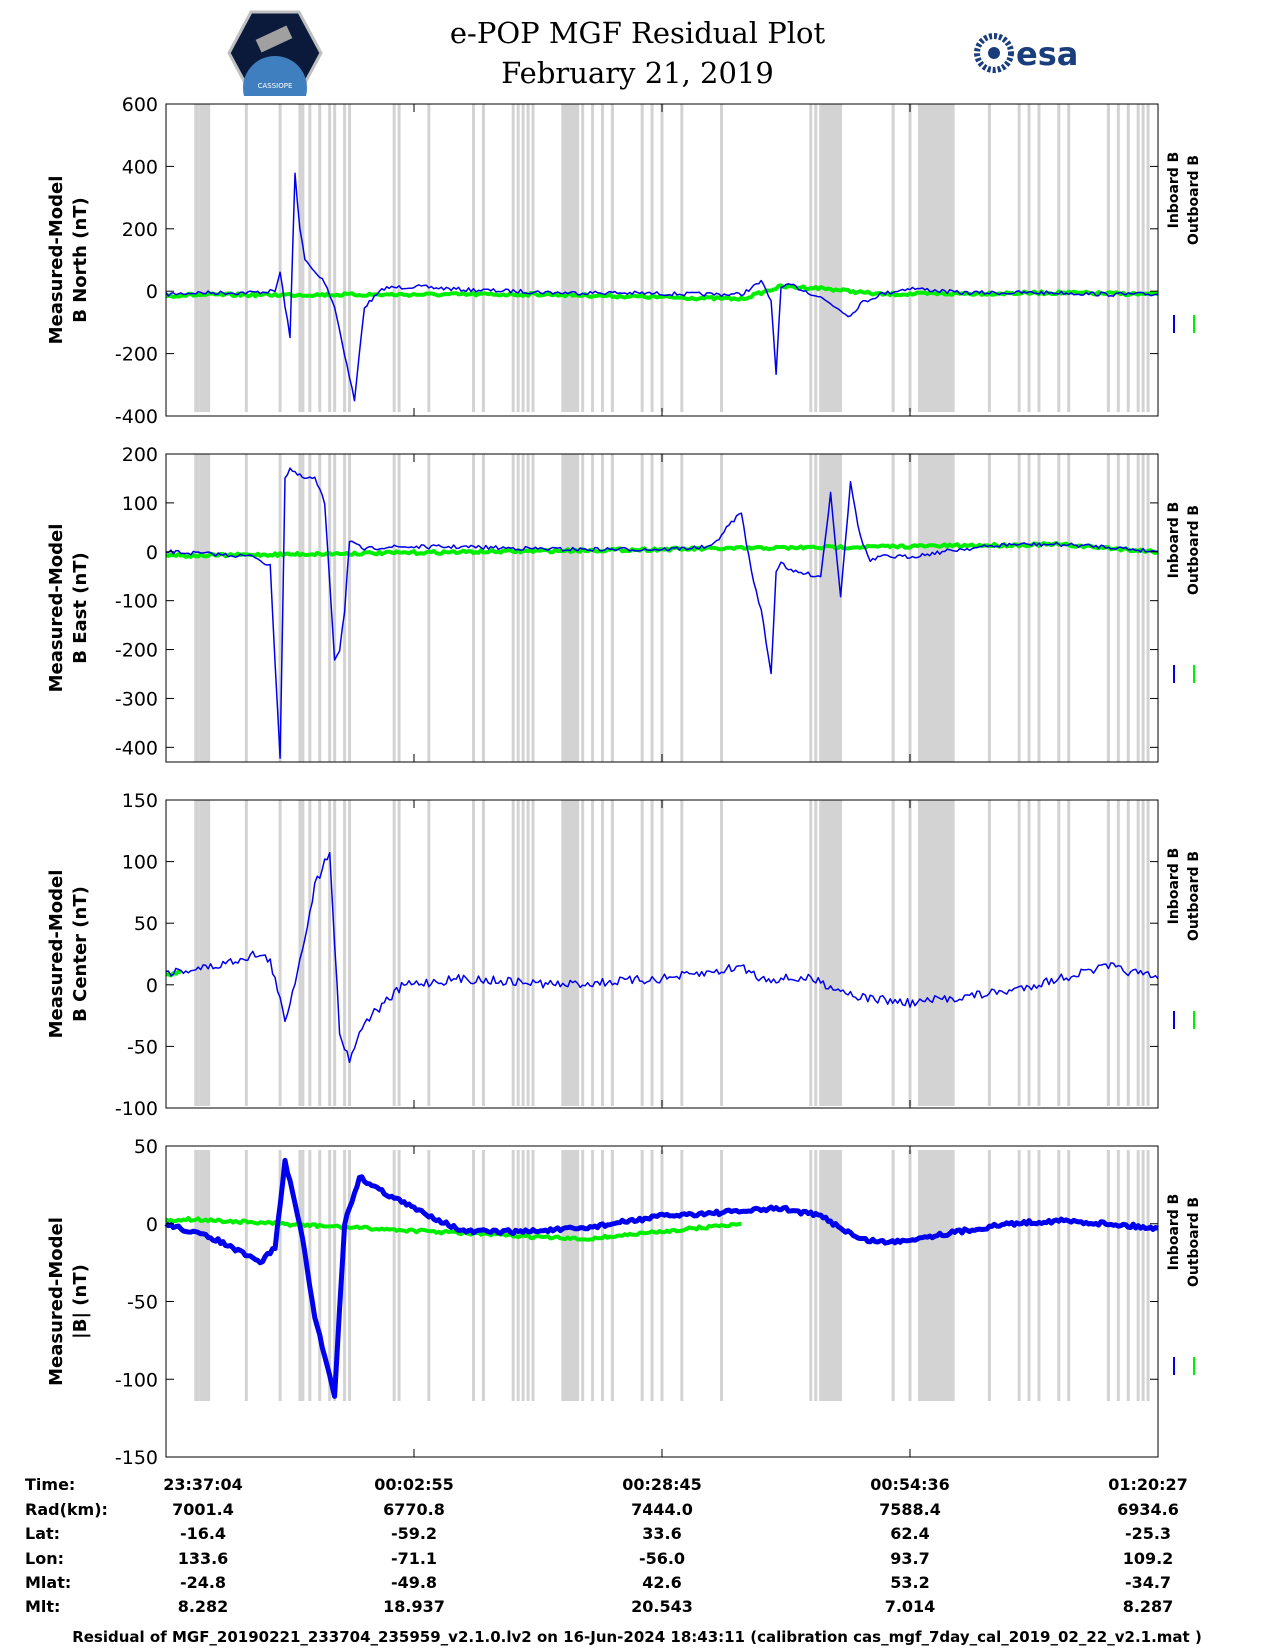  What do you see at coordinates (275, 86) in the screenshot?
I see `logo-left-text: CASSIOPE` at bounding box center [275, 86].